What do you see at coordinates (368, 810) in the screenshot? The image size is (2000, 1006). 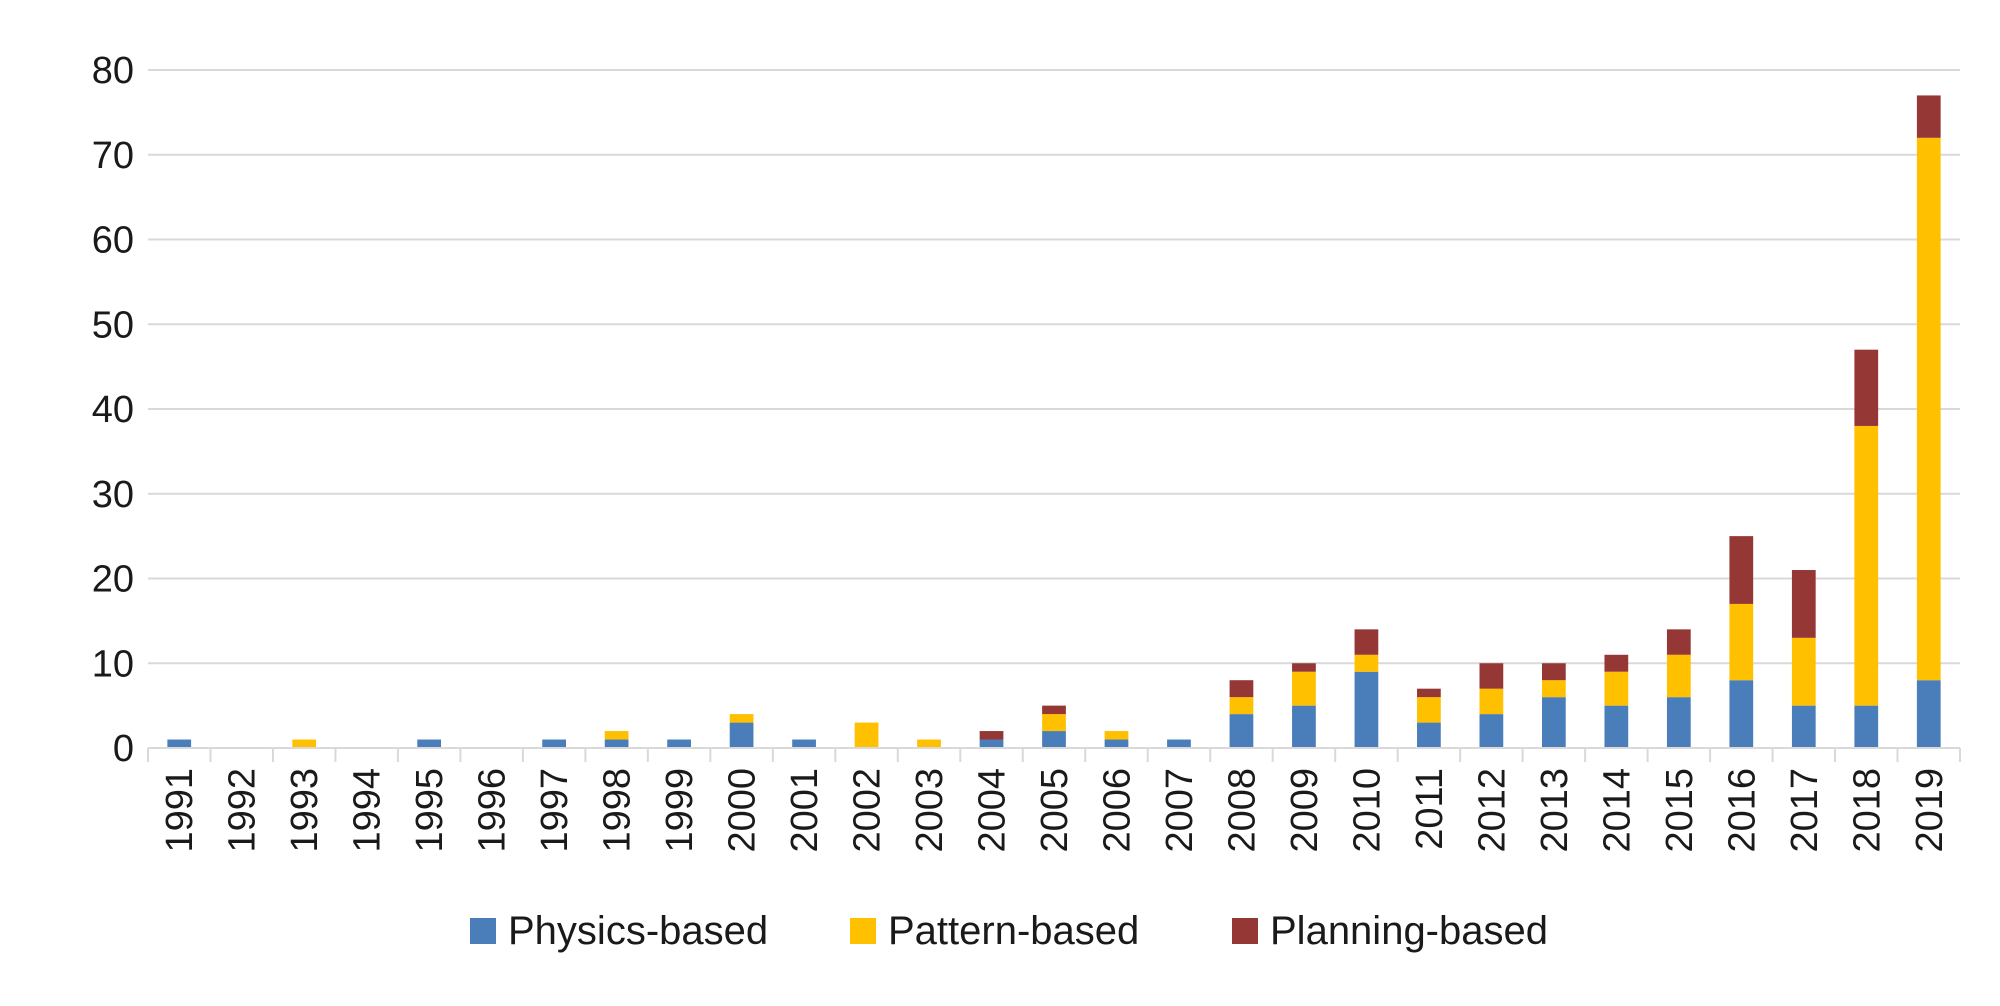 I see `x-tick-label: 1994` at bounding box center [368, 810].